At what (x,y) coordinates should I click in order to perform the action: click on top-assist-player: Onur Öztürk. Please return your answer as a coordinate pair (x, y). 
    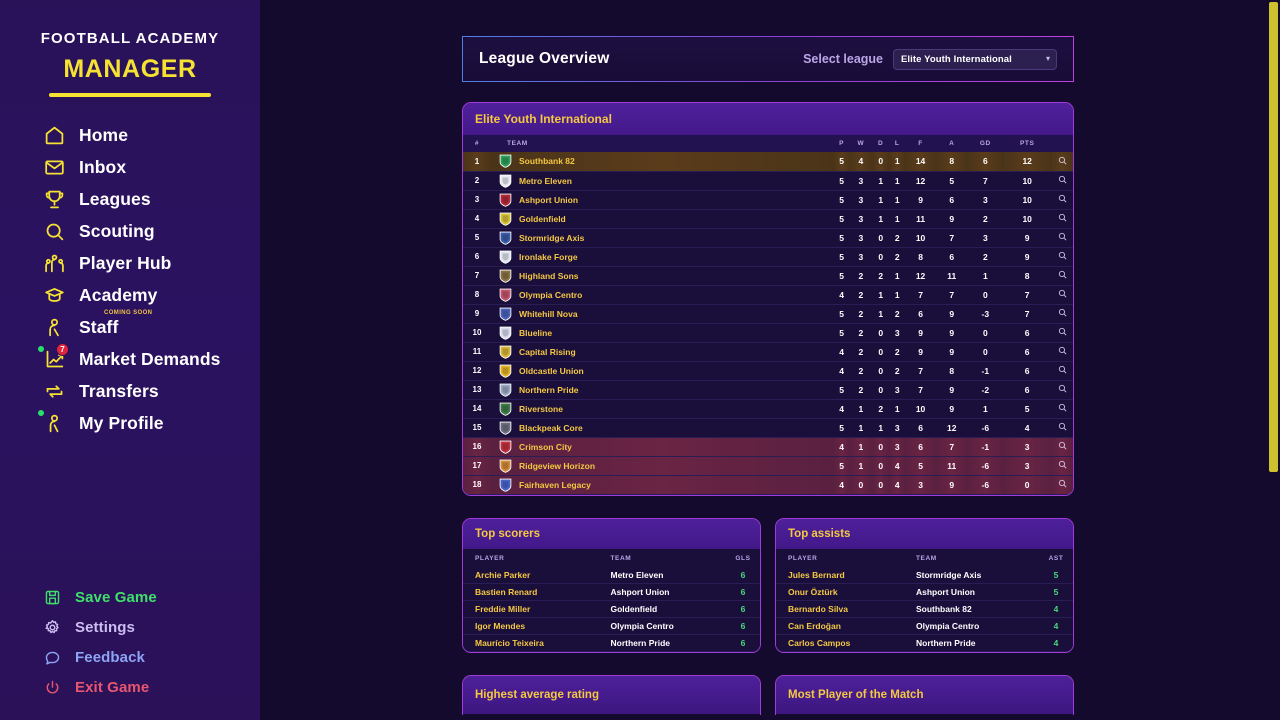
    Looking at the image, I should click on (846, 592).